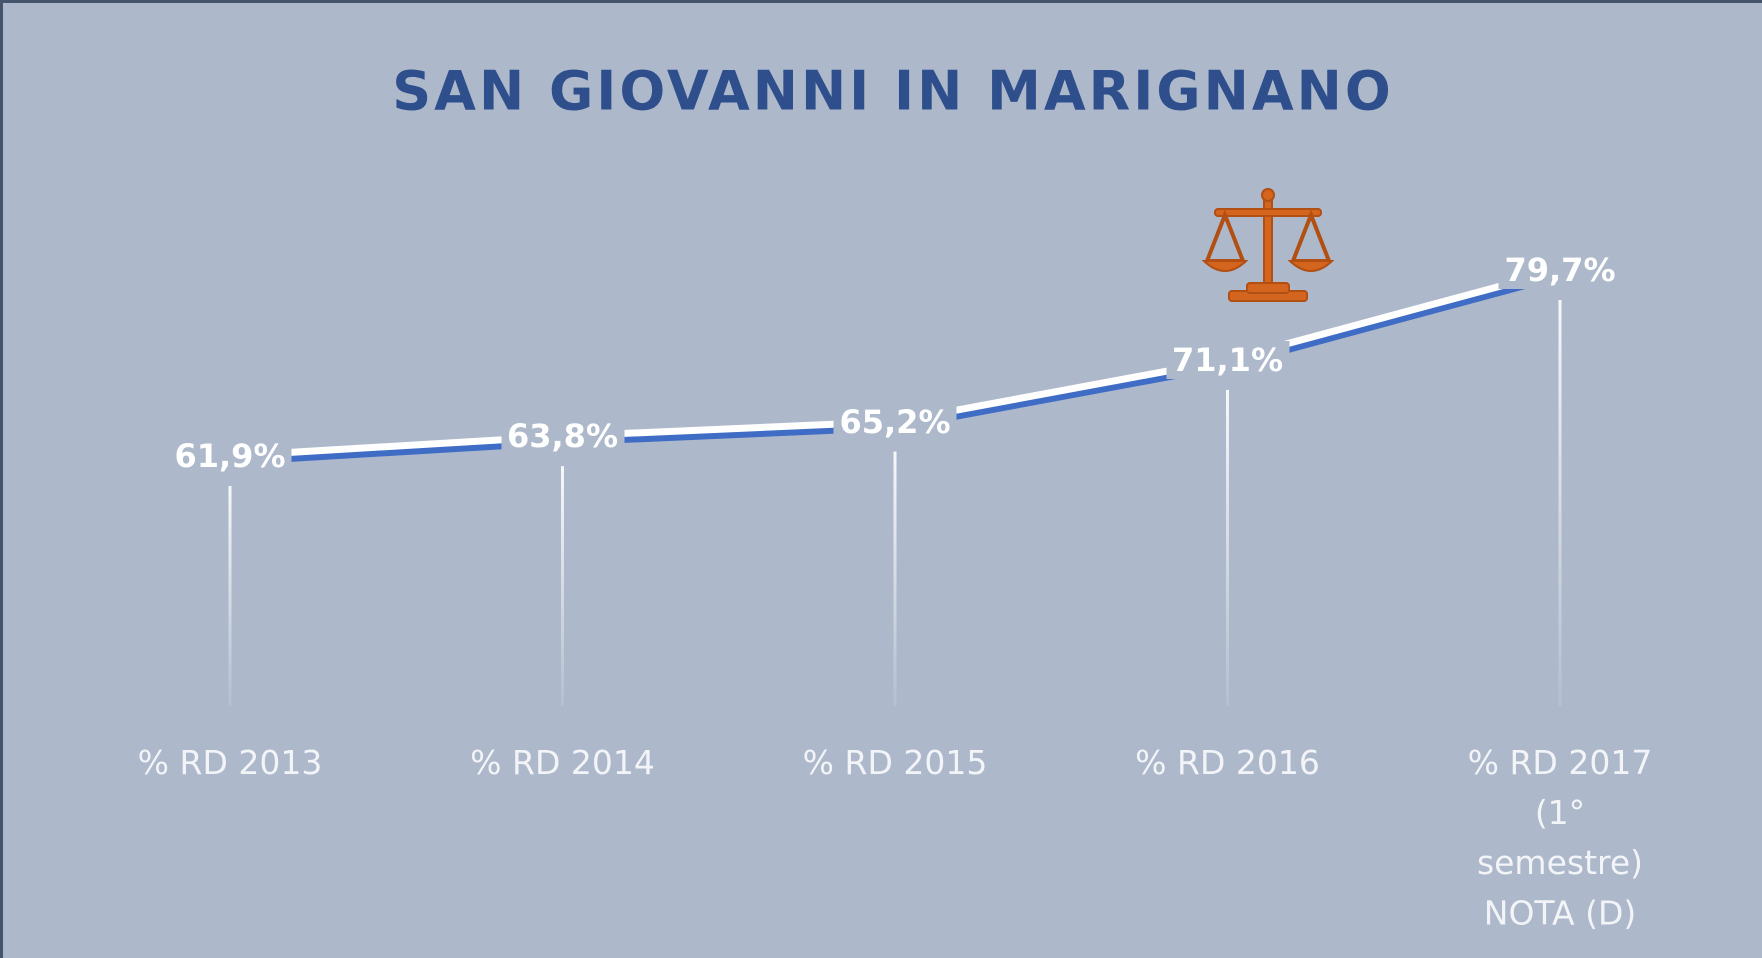 Image resolution: width=1762 pixels, height=958 pixels. Describe the element at coordinates (1560, 270) in the screenshot. I see `data-label: 79,7%` at that location.